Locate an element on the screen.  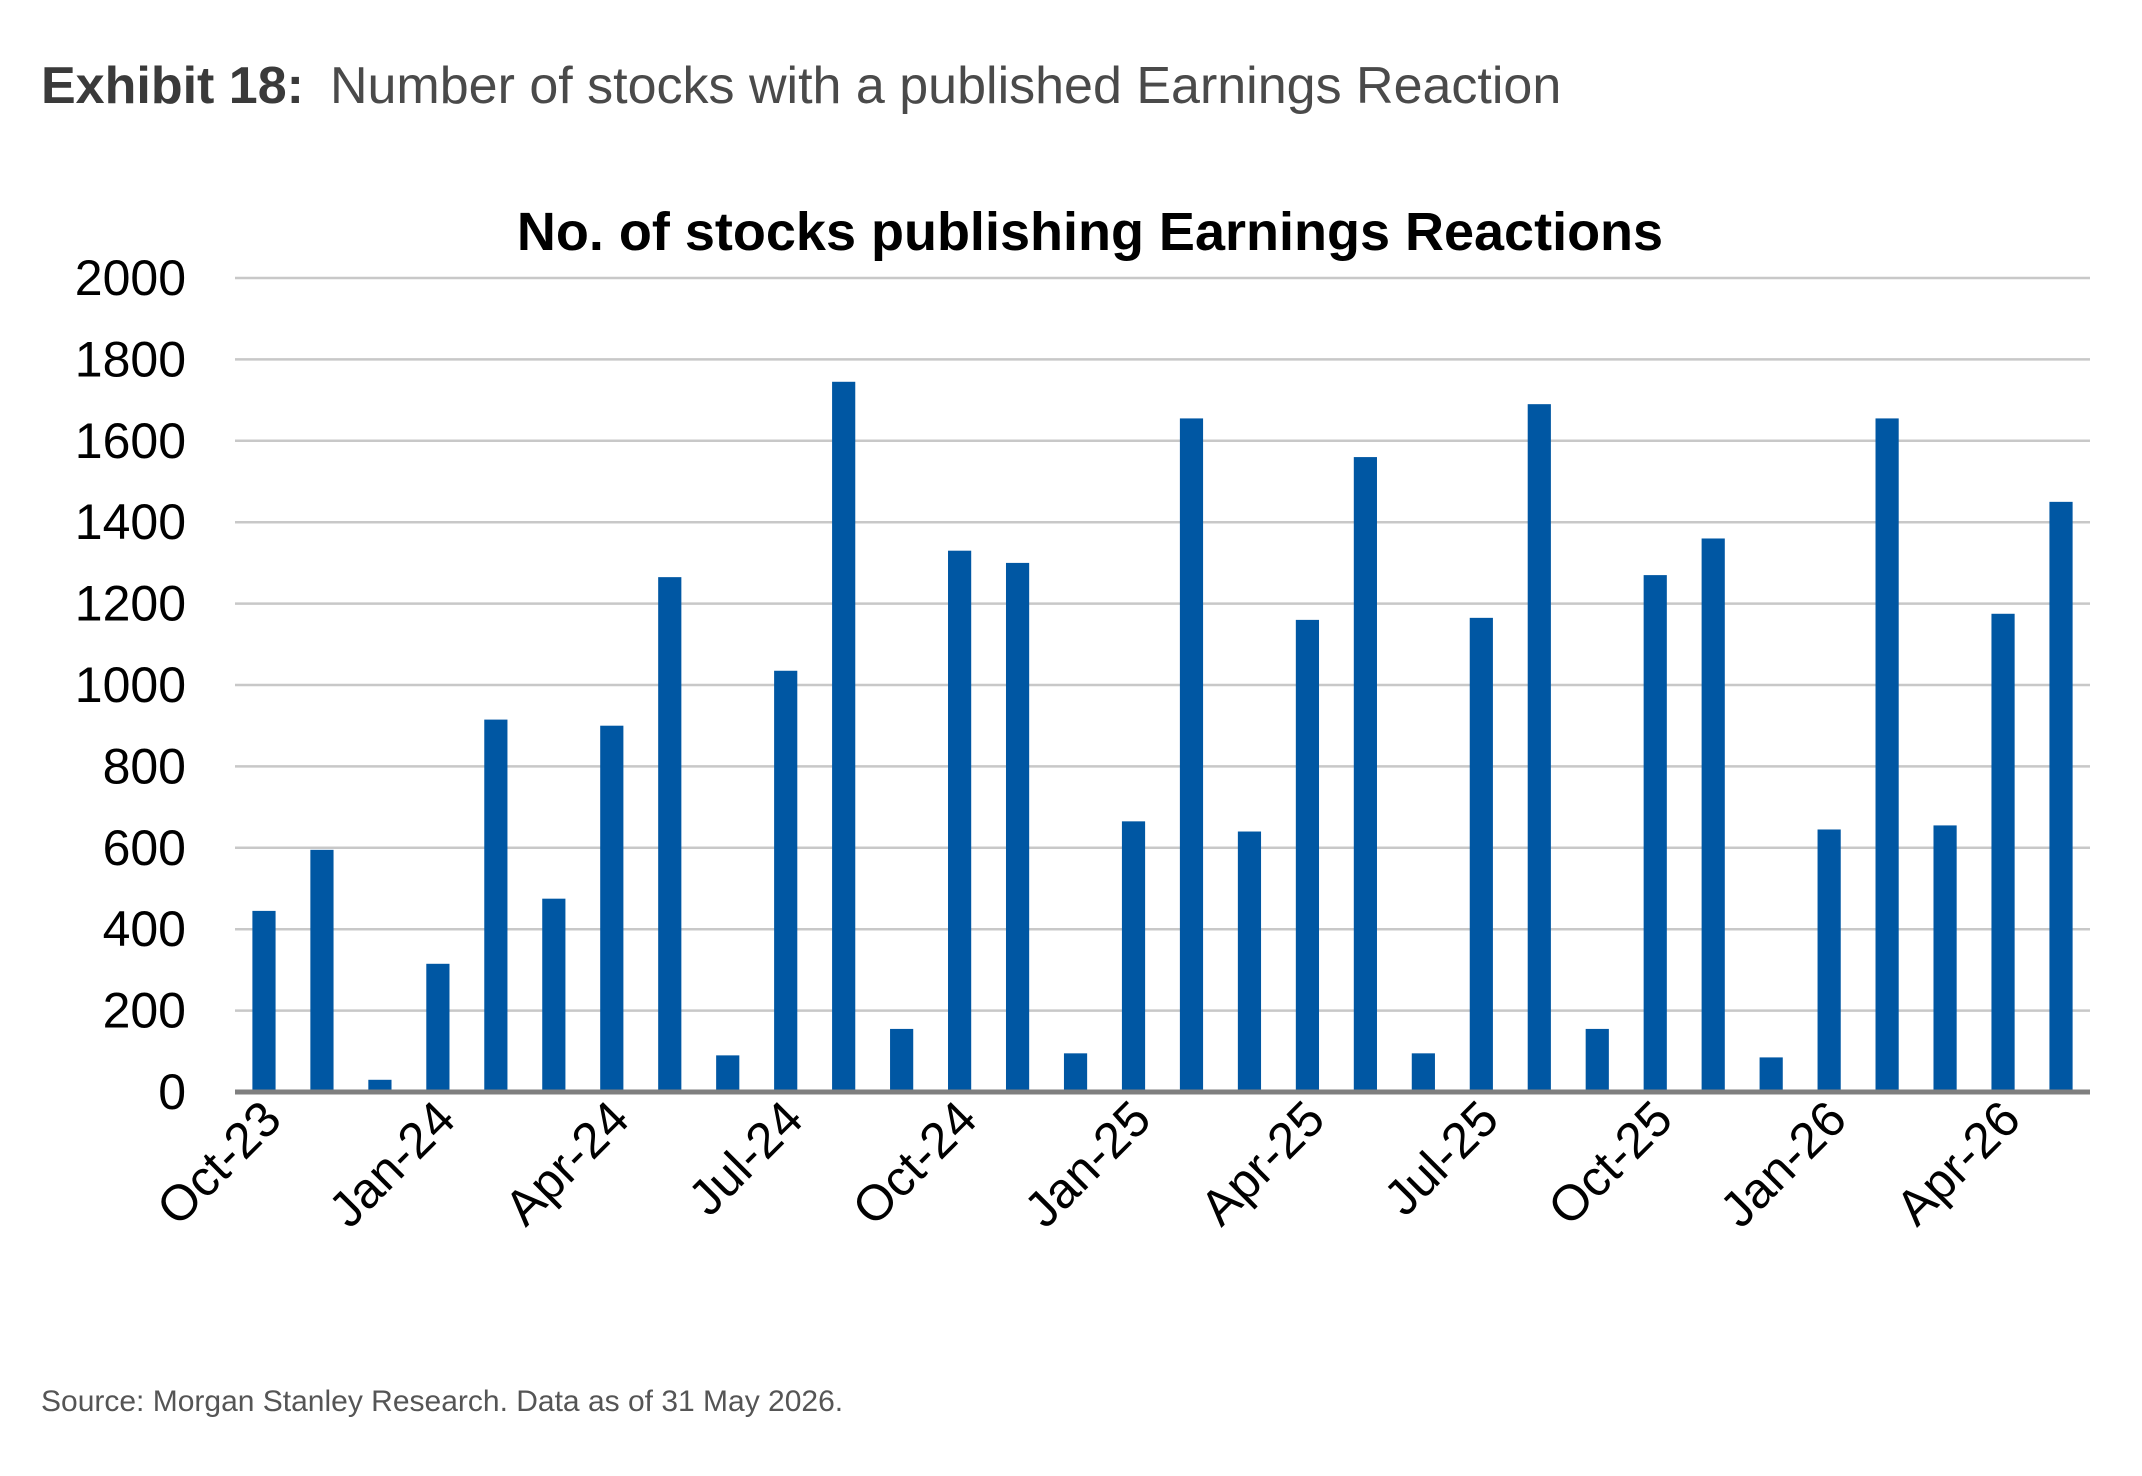
y-tick-label: 1800 is located at coordinates (130, 359).